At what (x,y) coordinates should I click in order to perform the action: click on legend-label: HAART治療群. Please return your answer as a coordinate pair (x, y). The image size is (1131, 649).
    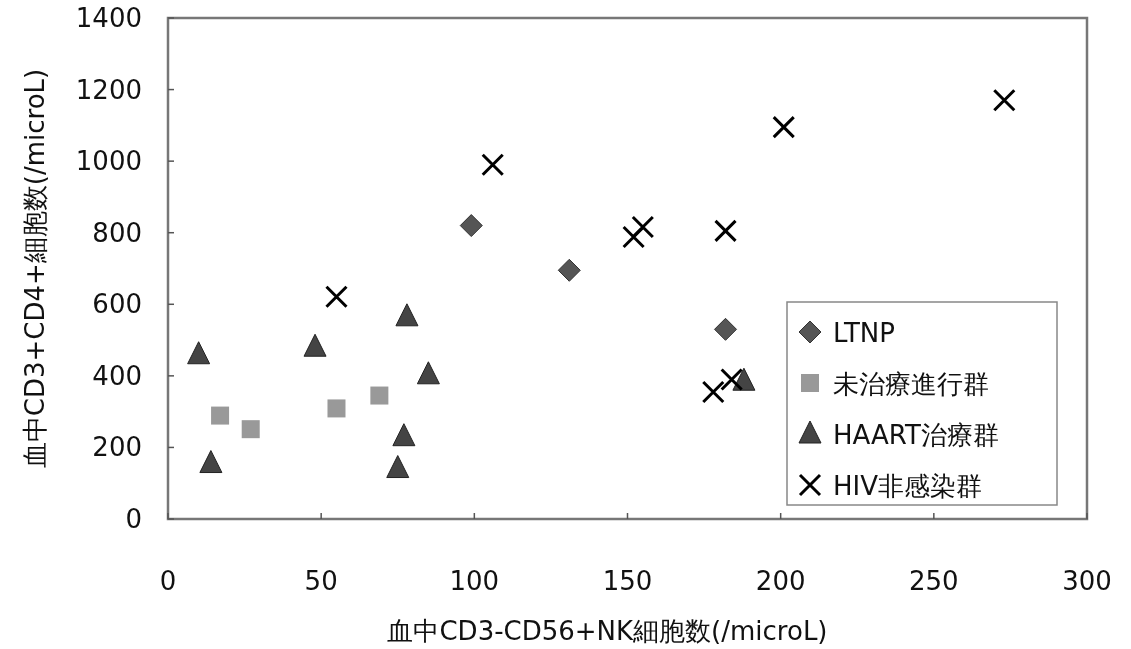
    Looking at the image, I should click on (916, 435).